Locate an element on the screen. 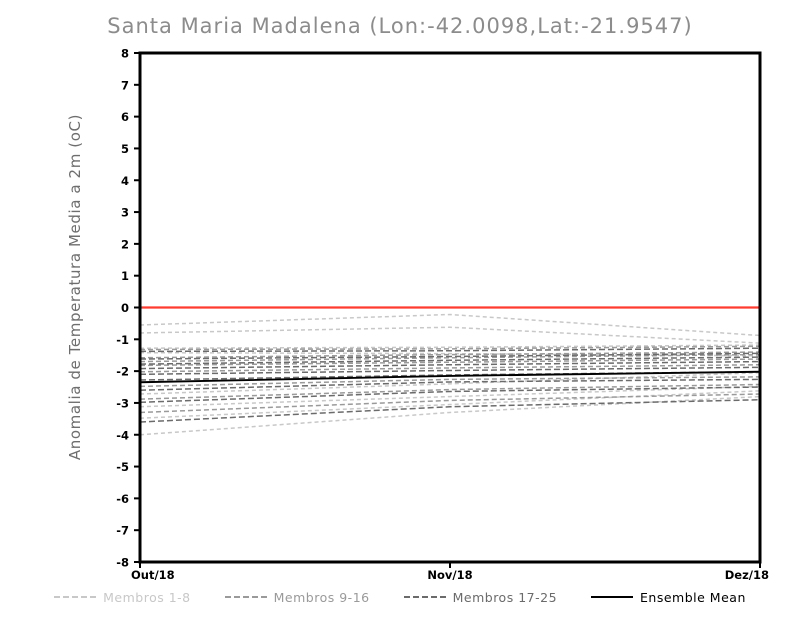  x-axis-ticks: Out/18 Nov/18 Dez/18 is located at coordinates (450, 572).